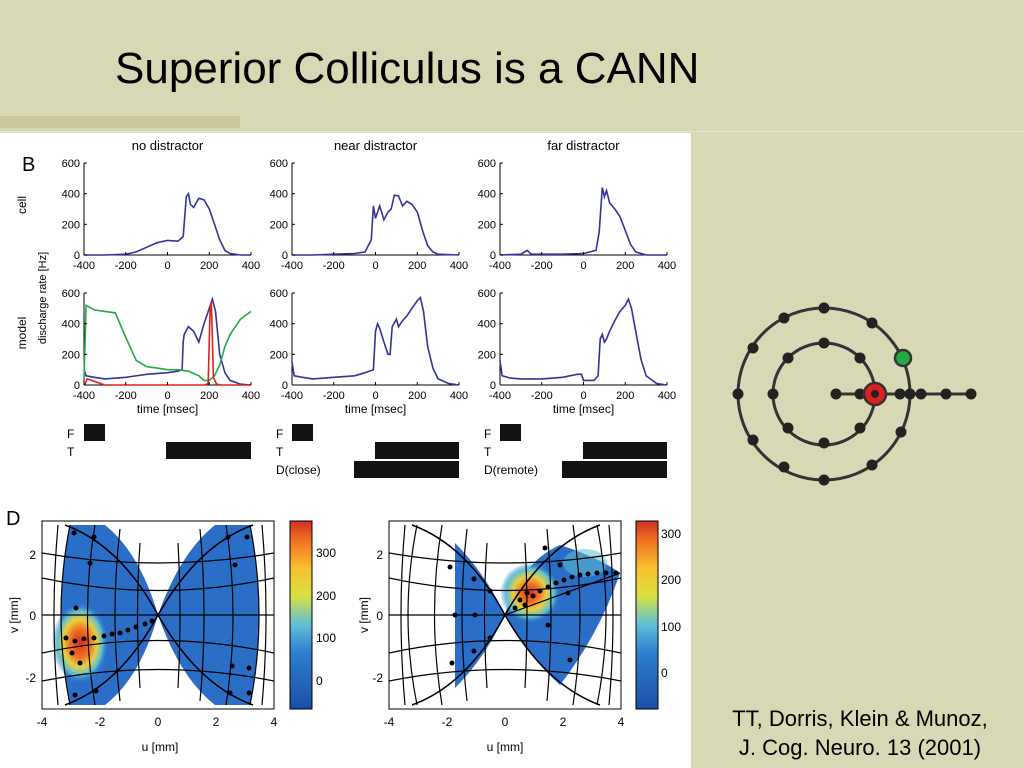 The image size is (1024, 768). I want to click on y-tick-label: -2, so click(30, 678).